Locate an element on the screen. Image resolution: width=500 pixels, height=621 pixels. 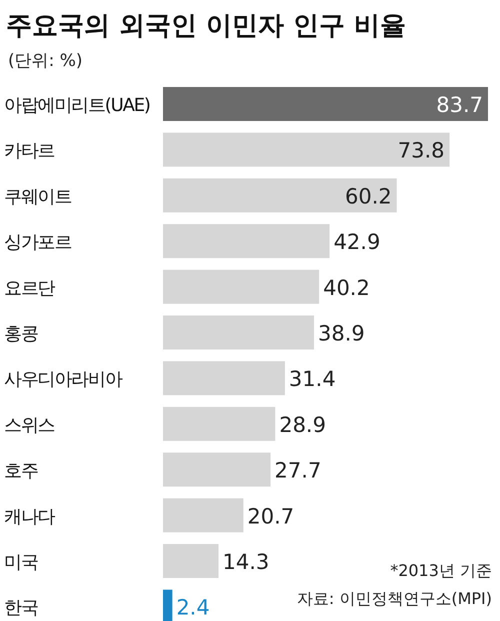
y-tick-label: 홍콩 is located at coordinates (21, 334).